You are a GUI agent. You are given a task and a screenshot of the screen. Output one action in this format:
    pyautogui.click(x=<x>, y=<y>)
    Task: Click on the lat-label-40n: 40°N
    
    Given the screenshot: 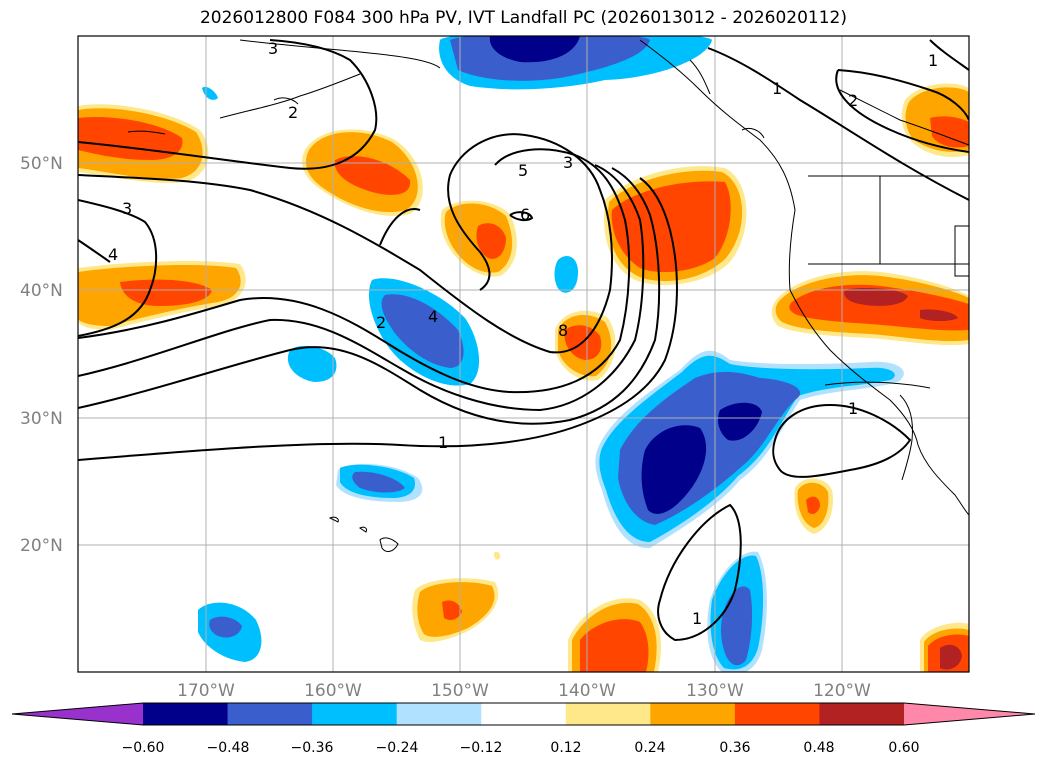 What is the action you would take?
    pyautogui.click(x=41, y=291)
    